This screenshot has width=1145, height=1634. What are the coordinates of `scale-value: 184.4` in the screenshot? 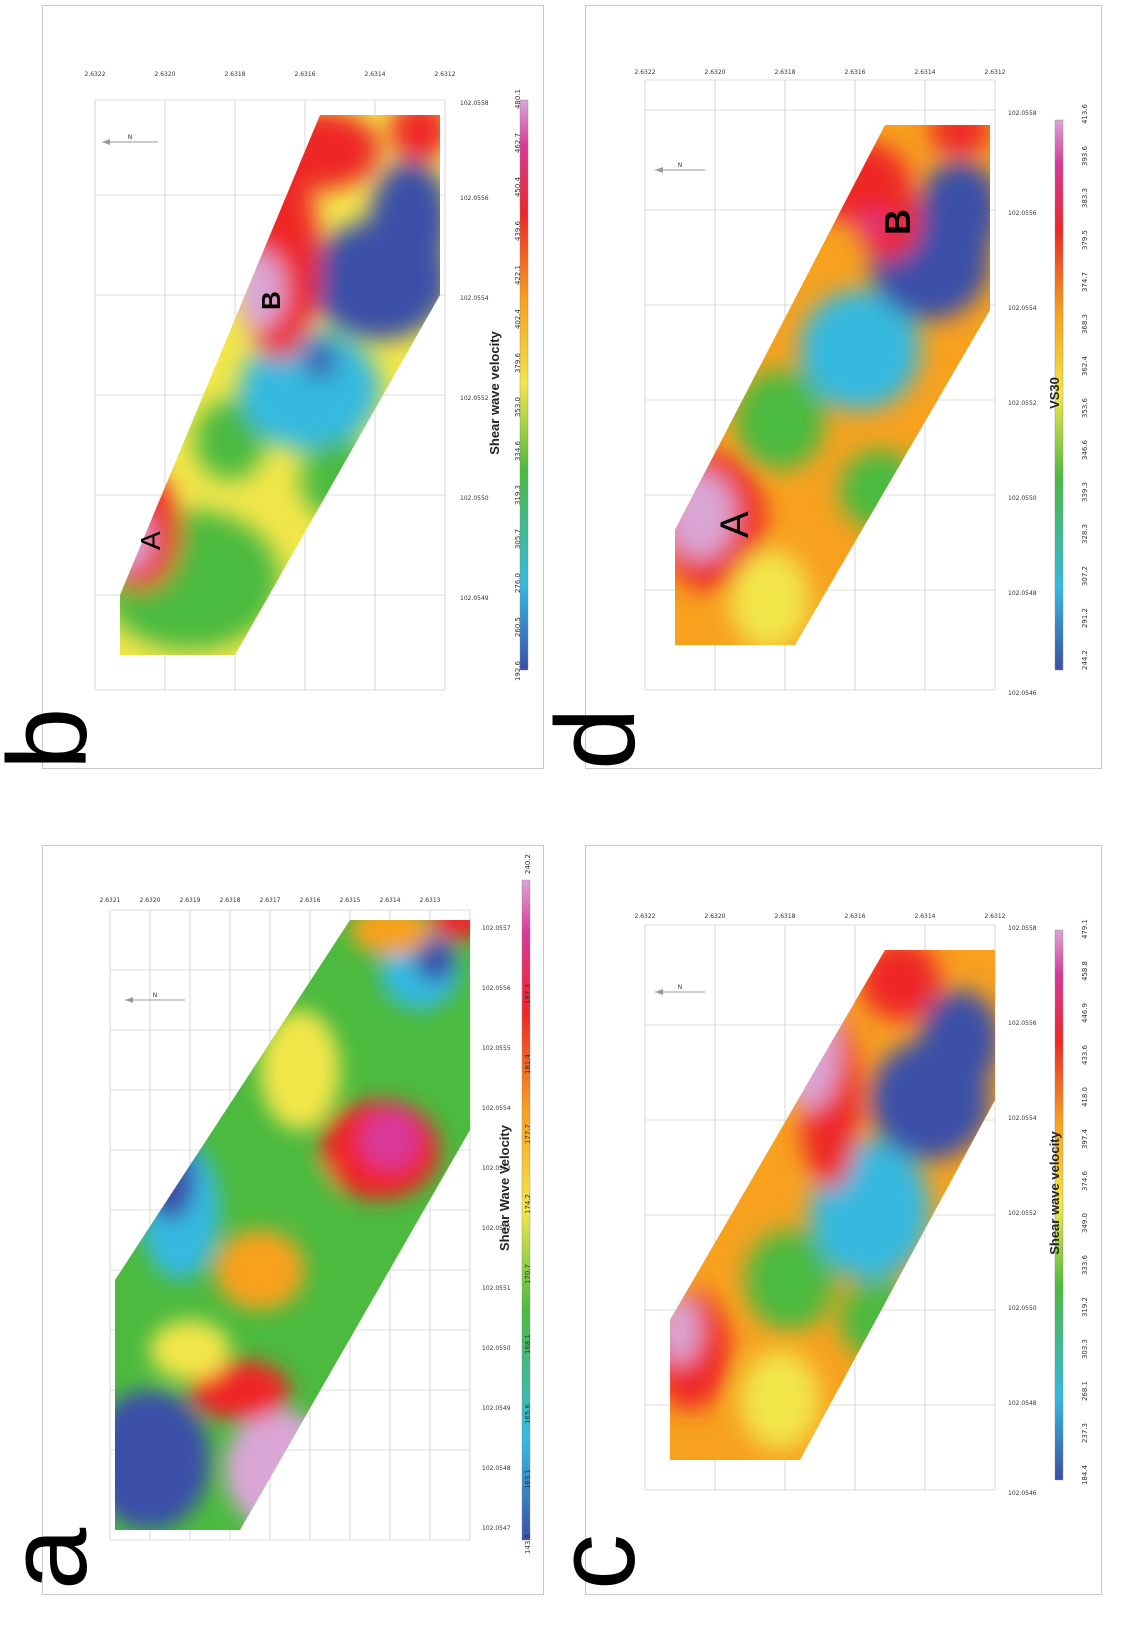 It's located at (1085, 1475).